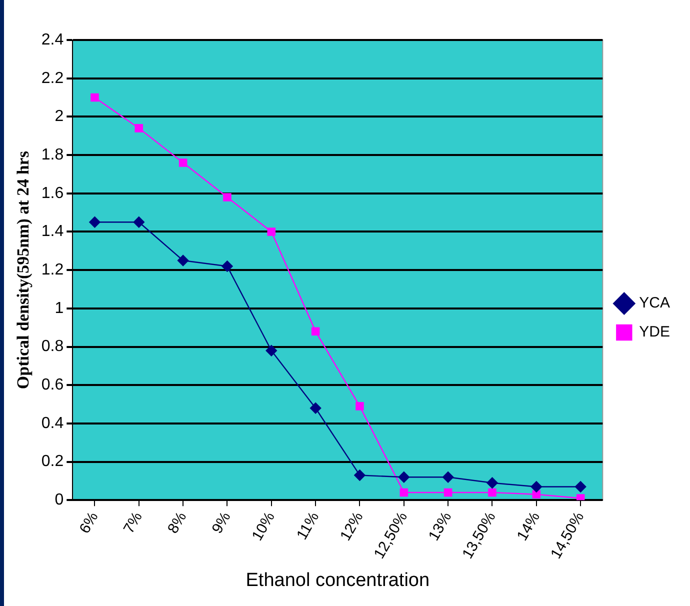  I want to click on y-tick-label: 2.2, so click(52, 78).